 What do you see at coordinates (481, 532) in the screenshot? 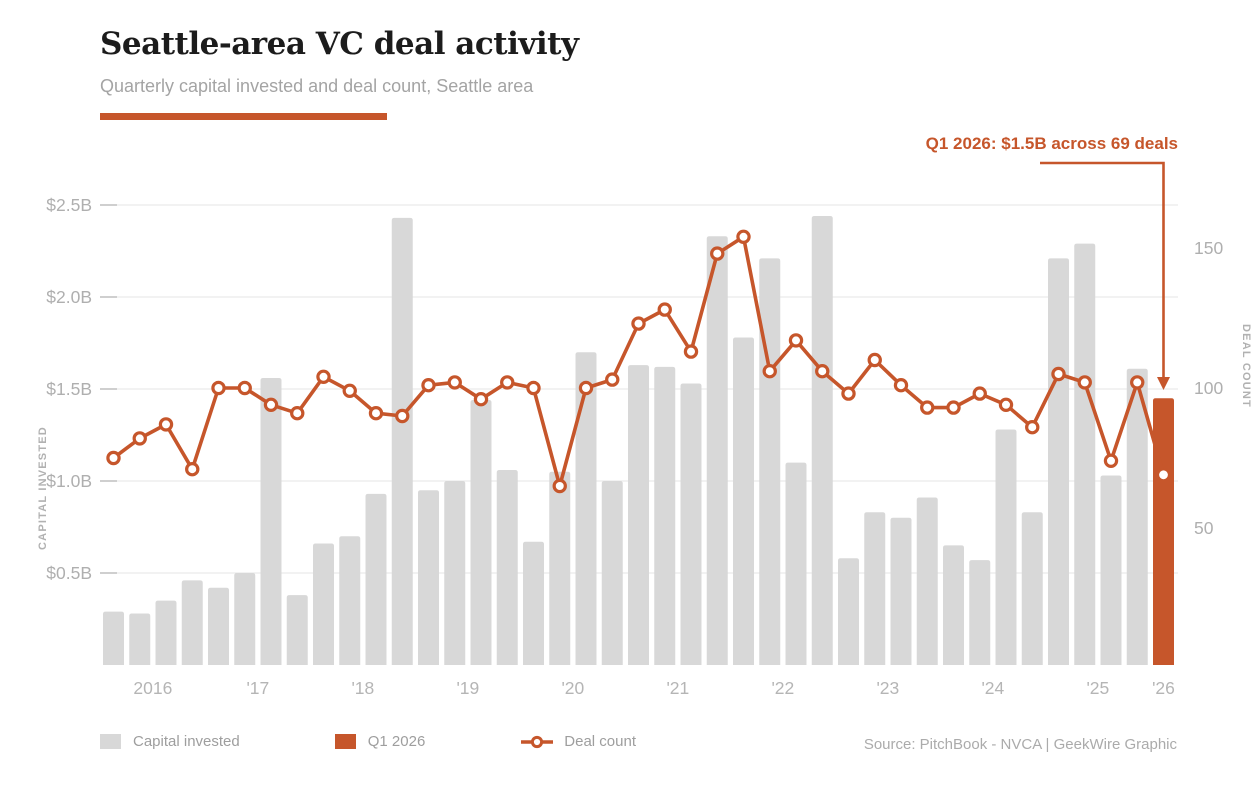
I see `capital-bar-q3-2019` at bounding box center [481, 532].